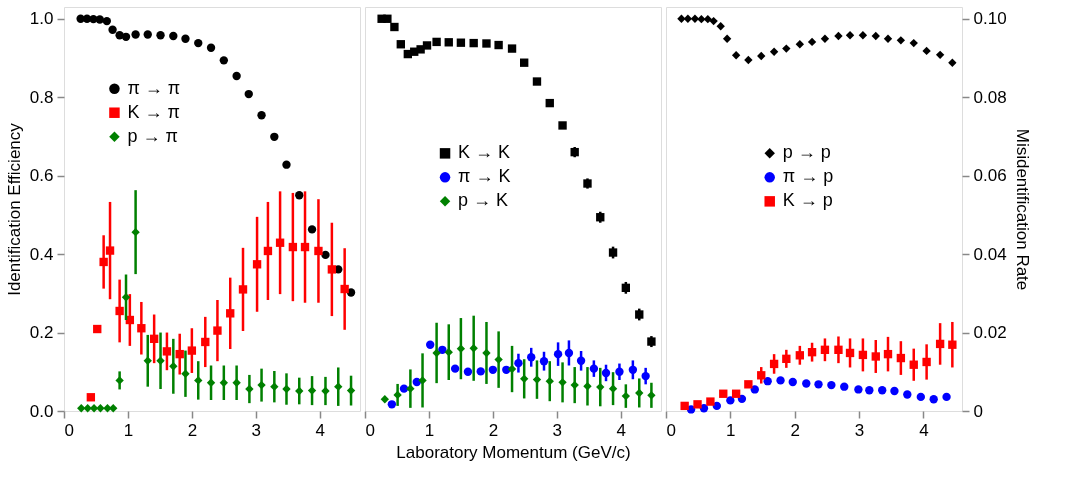  What do you see at coordinates (484, 152) in the screenshot?
I see `legend-label: K → K` at bounding box center [484, 152].